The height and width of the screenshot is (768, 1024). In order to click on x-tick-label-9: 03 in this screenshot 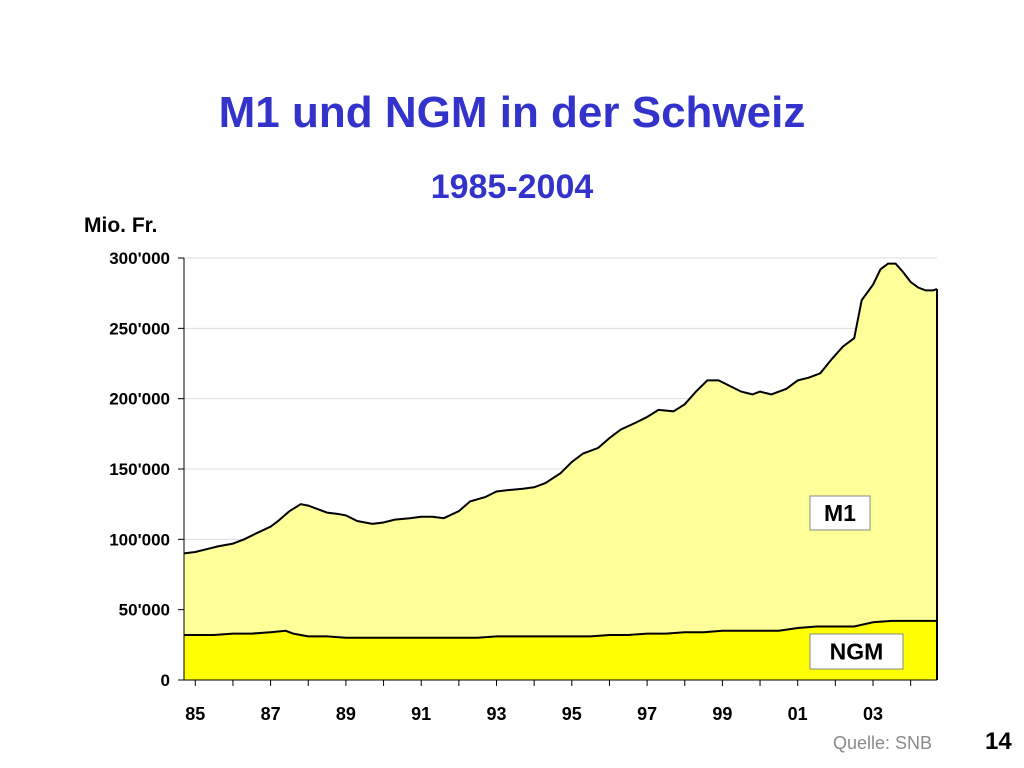, I will do `click(873, 714)`.